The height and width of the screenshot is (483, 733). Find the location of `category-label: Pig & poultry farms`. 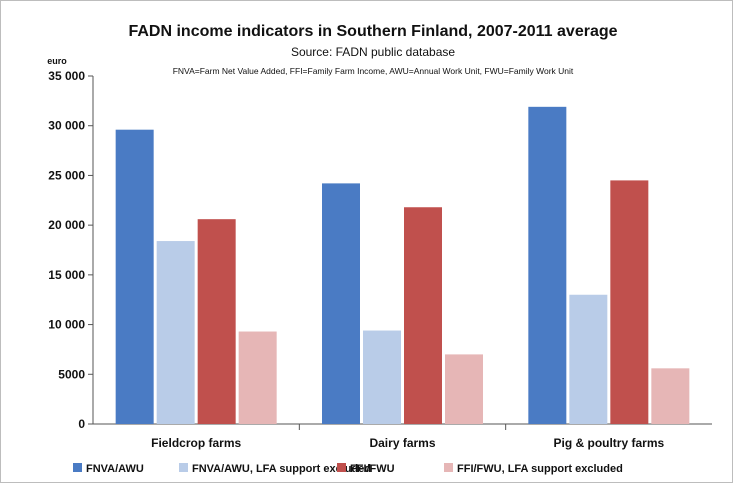

category-label: Pig & poultry farms is located at coordinates (608, 443).